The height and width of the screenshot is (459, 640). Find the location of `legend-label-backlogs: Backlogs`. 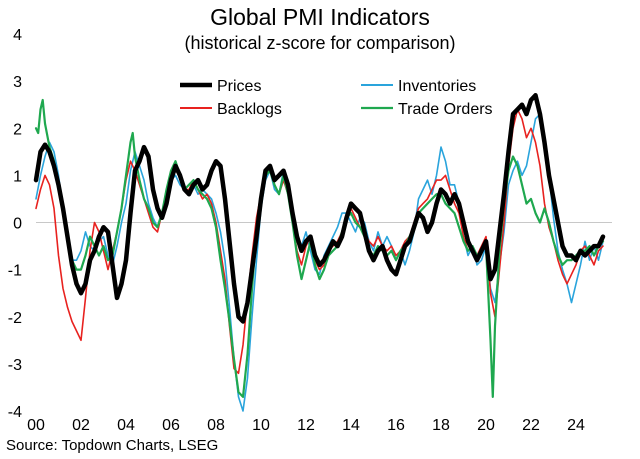

legend-label-backlogs: Backlogs is located at coordinates (249, 109).